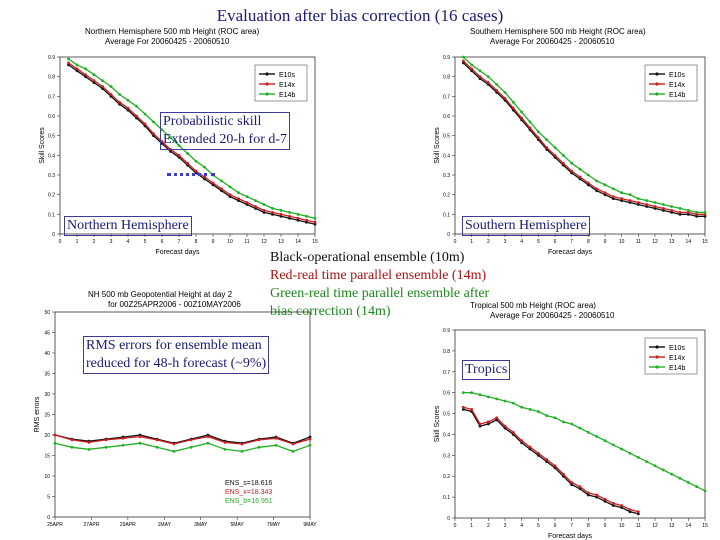 The height and width of the screenshot is (540, 720). I want to click on y-tick-label: 50, so click(47, 313).